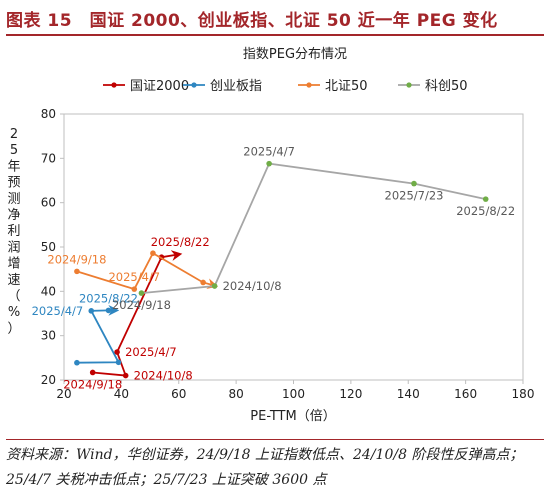 The height and width of the screenshot is (500, 550). What do you see at coordinates (292, 416) in the screenshot?
I see `x-axis-title: PE-TTM（倍）` at bounding box center [292, 416].